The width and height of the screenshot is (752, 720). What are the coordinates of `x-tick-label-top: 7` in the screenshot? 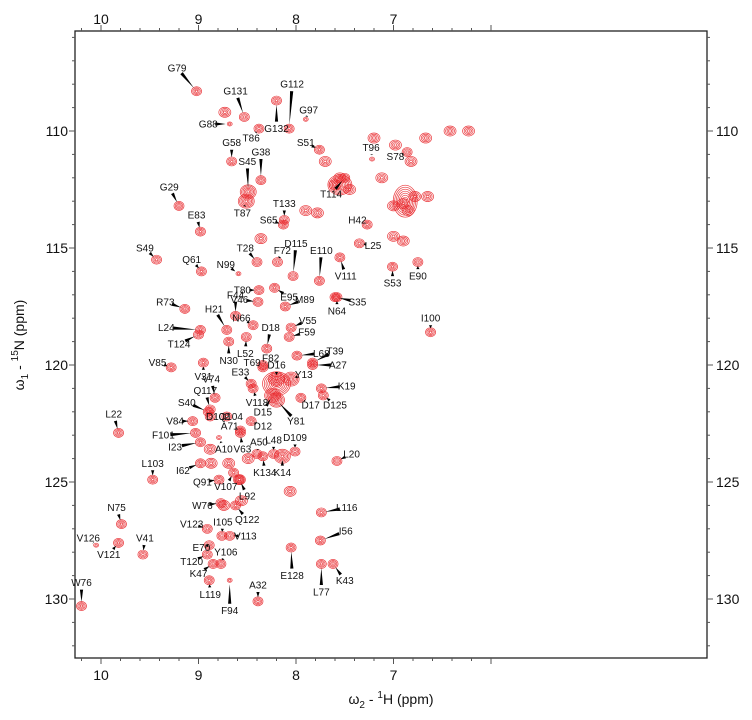 It's located at (394, 19).